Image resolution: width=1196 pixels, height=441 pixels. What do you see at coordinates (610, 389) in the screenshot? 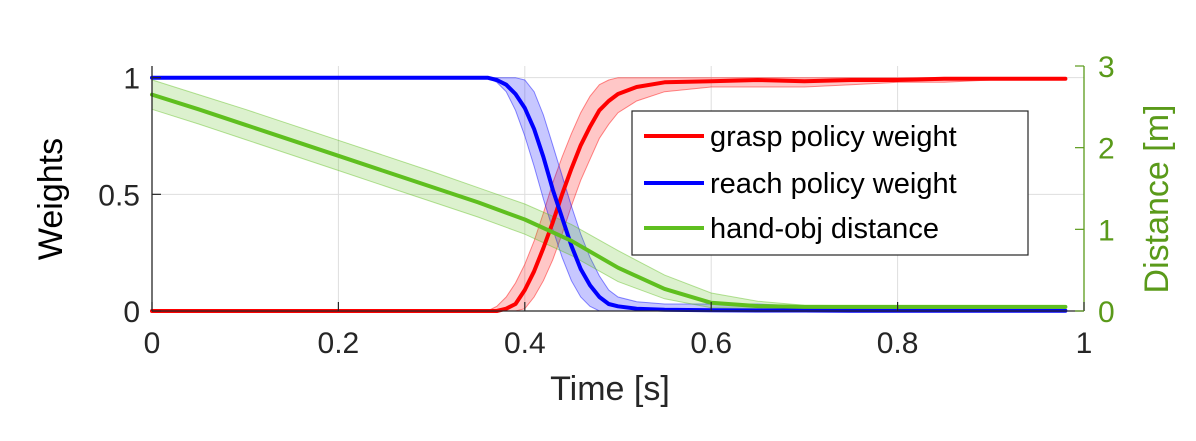
I see `x-axis-title: Time [s]` at bounding box center [610, 389].